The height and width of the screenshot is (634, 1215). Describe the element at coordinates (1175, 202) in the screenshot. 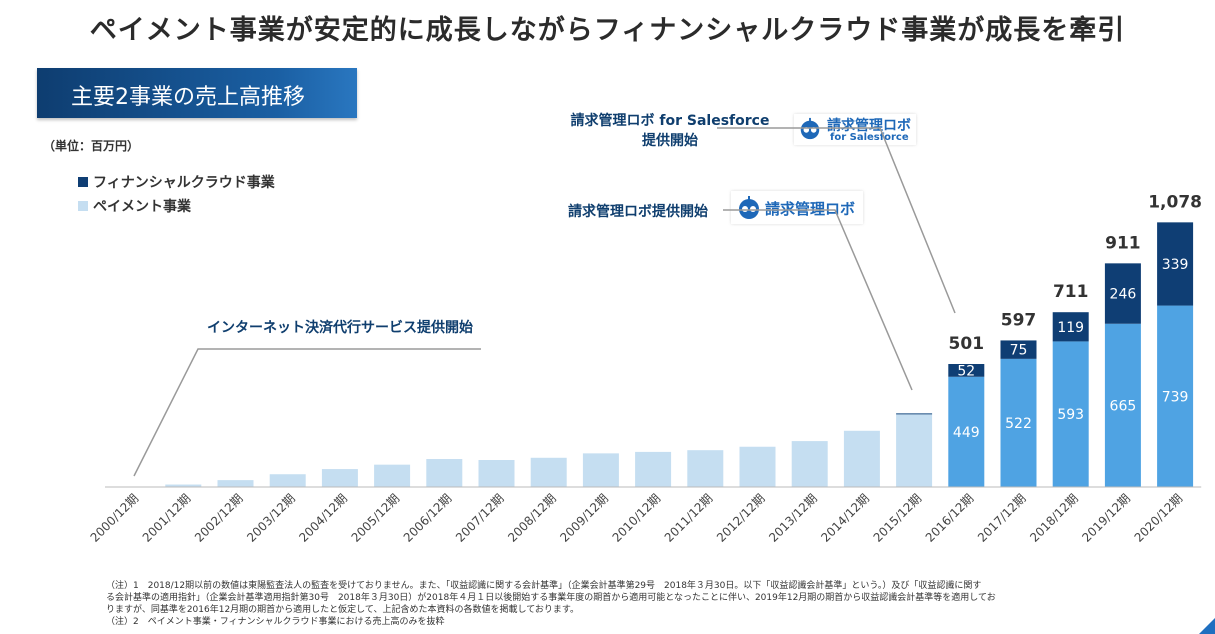

I see `data-label-total: 1,078` at that location.